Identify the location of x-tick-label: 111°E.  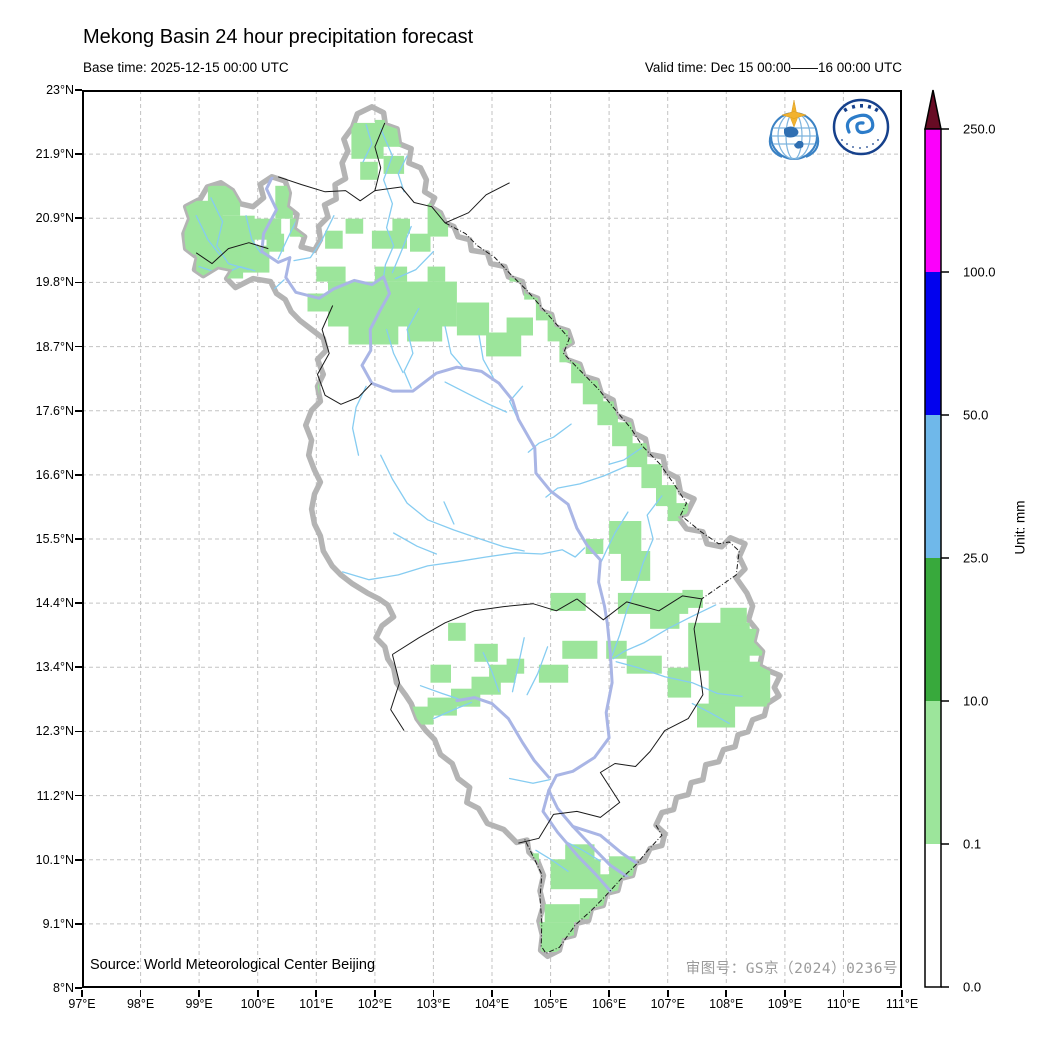
(902, 1004).